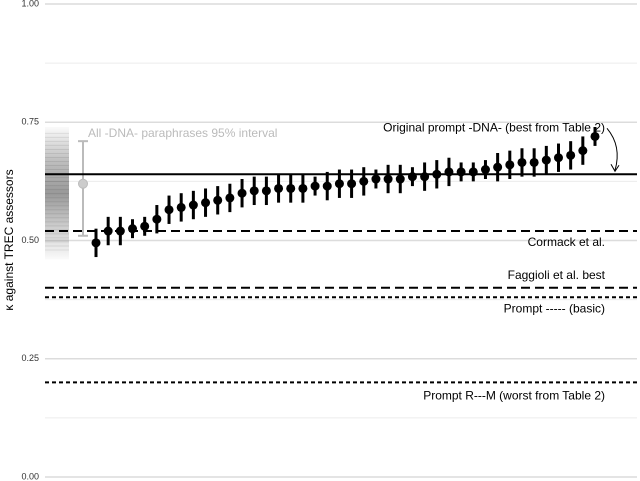 Image resolution: width=640 pixels, height=481 pixels. Describe the element at coordinates (557, 275) in the screenshot. I see `reference-label: Faggioli et al. best` at that location.